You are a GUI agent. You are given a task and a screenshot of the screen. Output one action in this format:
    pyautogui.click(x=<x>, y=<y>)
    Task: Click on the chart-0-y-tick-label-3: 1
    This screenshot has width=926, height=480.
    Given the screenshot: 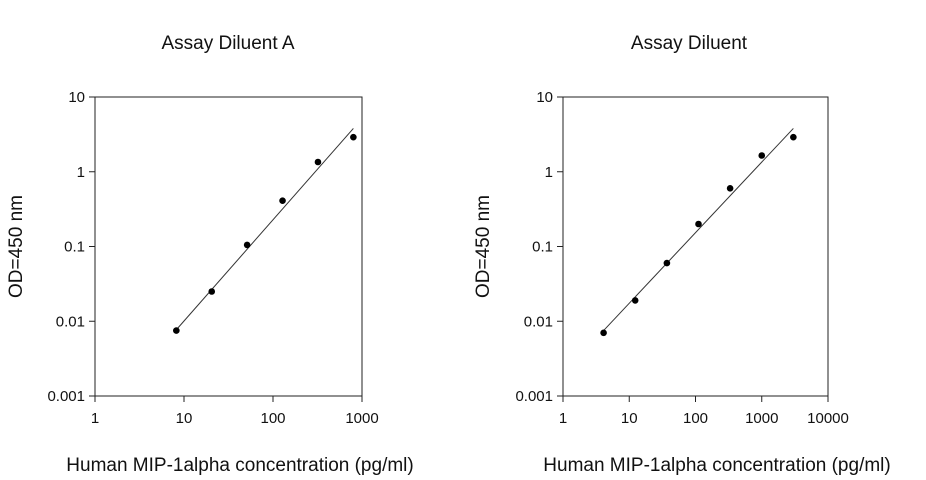 What is the action you would take?
    pyautogui.click(x=81, y=172)
    